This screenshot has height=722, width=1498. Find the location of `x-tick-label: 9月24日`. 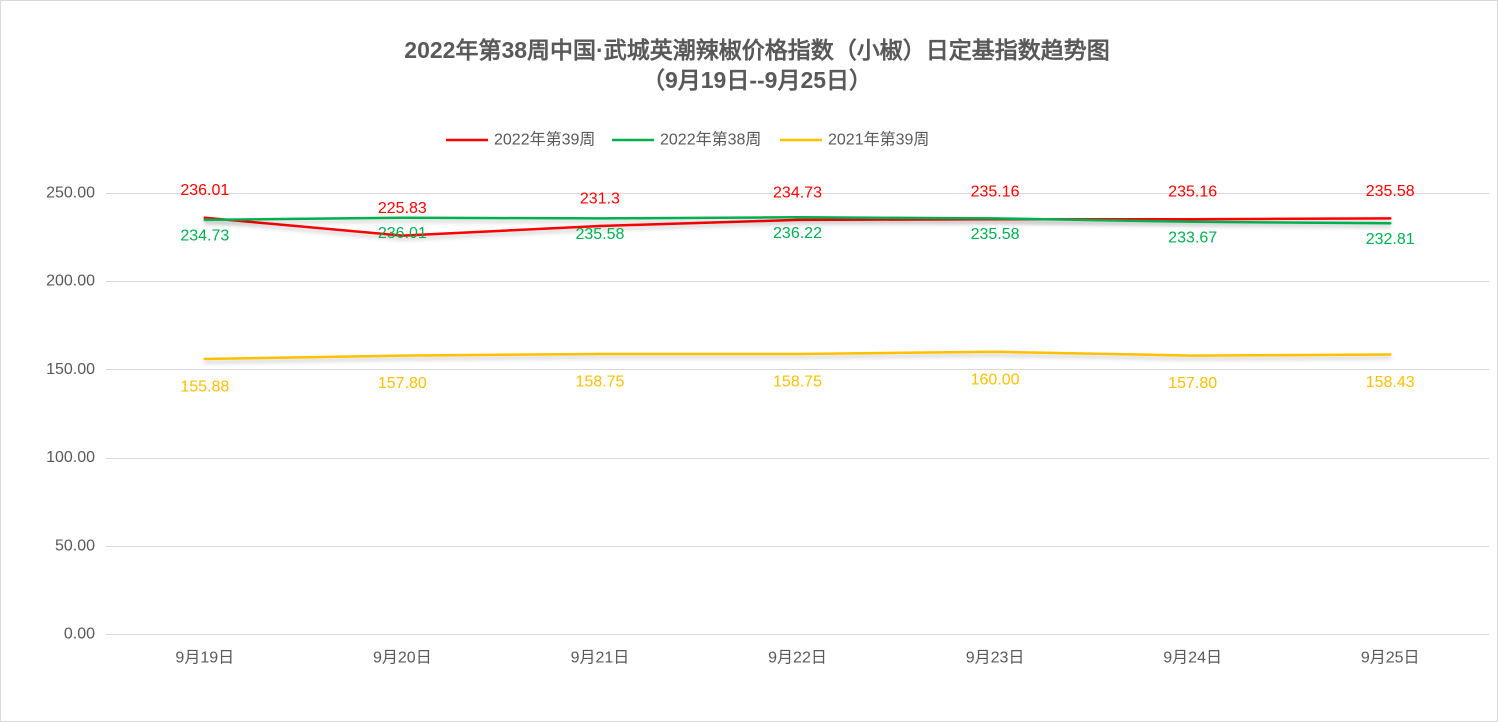

x-tick-label: 9月24日 is located at coordinates (1192, 658).